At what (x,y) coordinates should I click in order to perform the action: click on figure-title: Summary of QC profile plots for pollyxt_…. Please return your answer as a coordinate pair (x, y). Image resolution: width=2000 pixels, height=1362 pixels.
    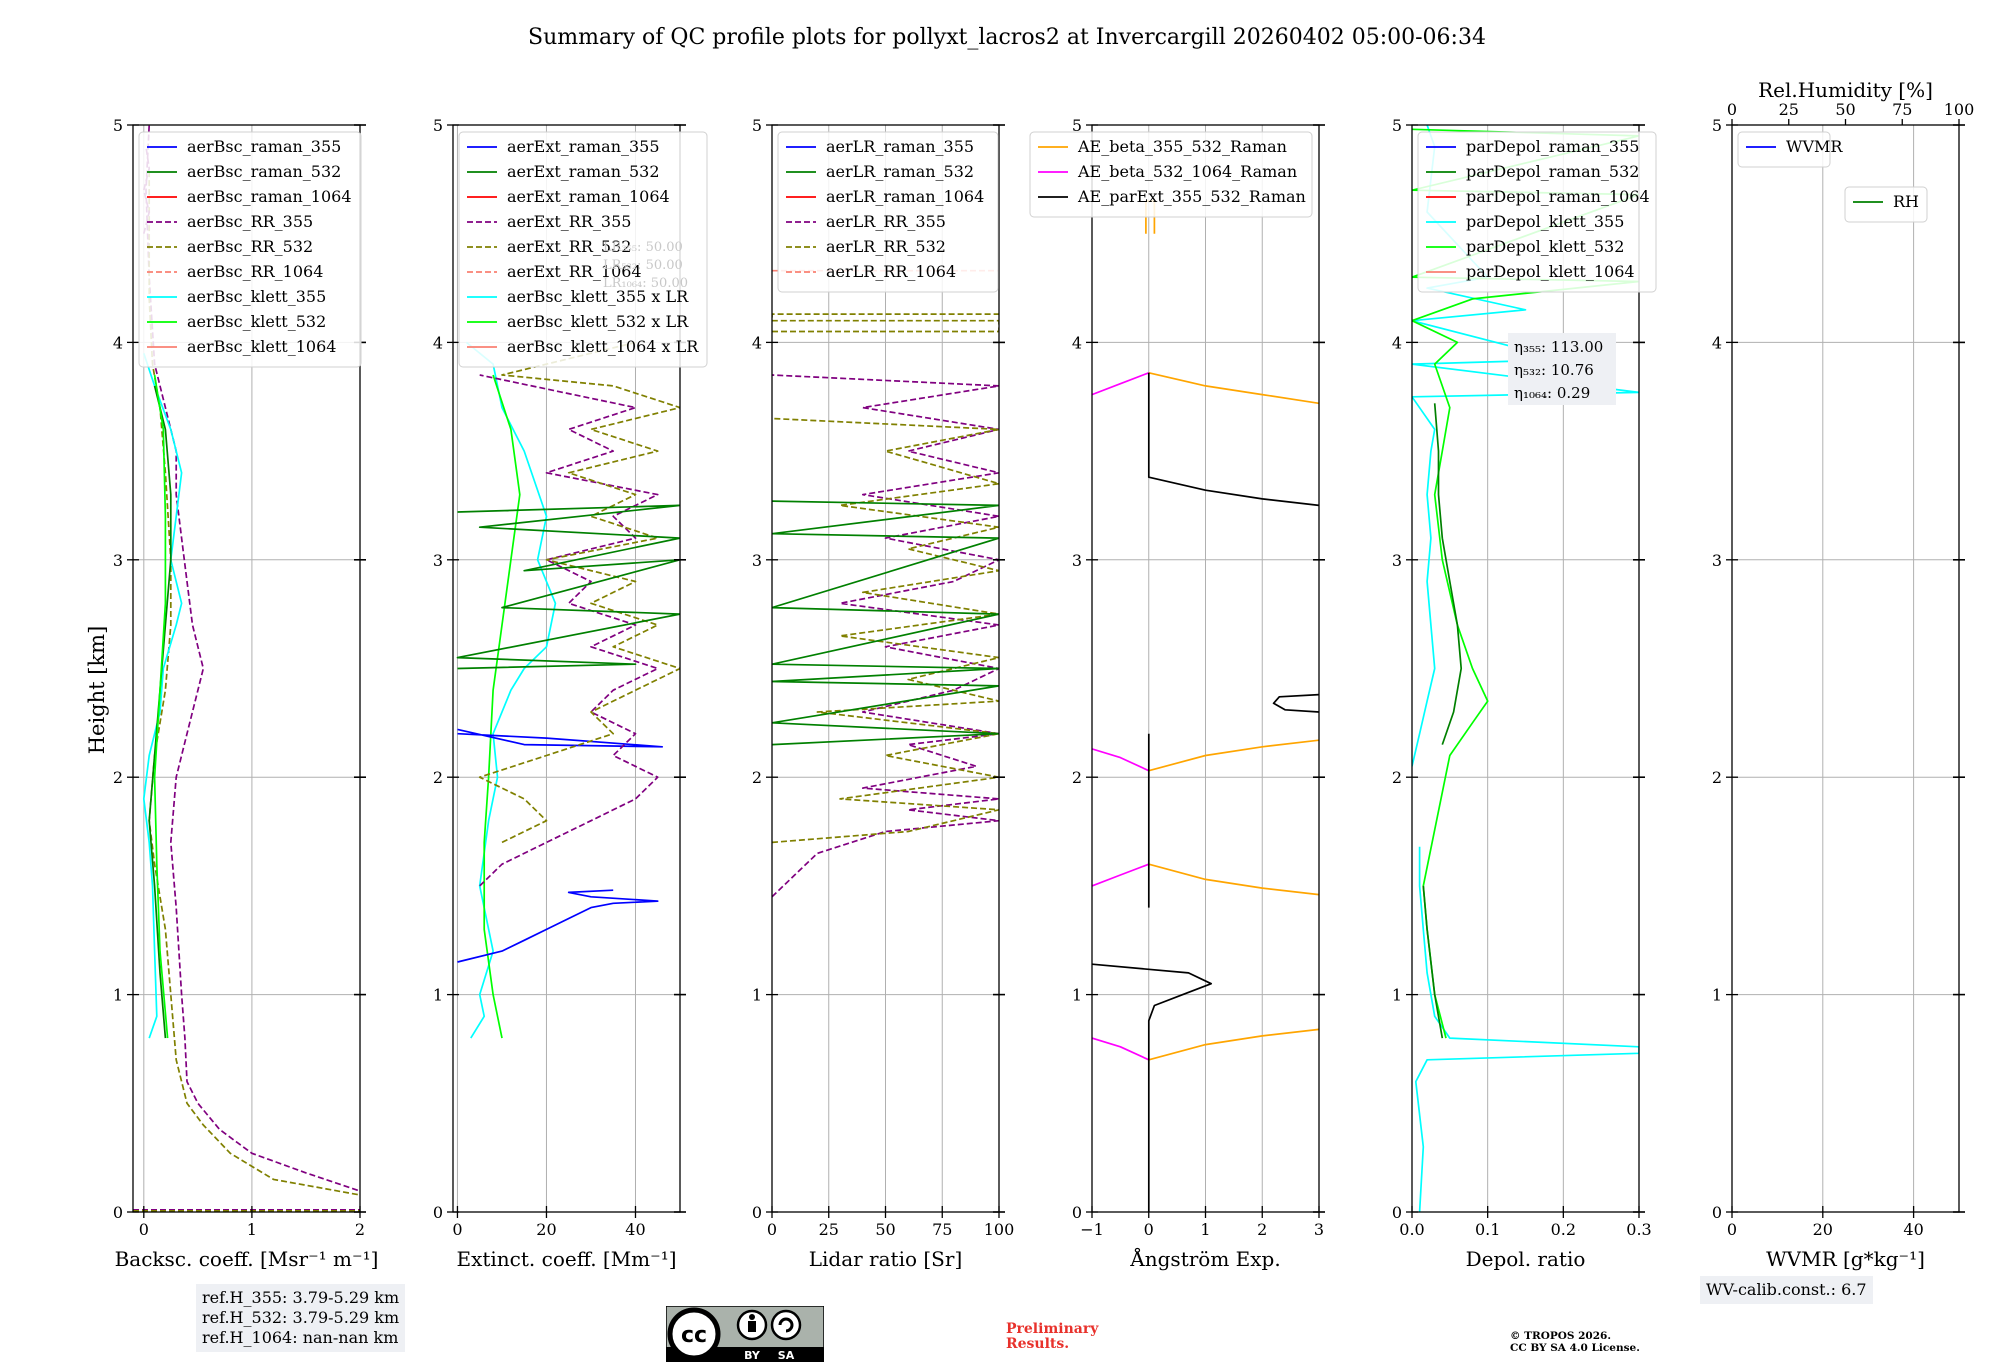
    Looking at the image, I should click on (1007, 37).